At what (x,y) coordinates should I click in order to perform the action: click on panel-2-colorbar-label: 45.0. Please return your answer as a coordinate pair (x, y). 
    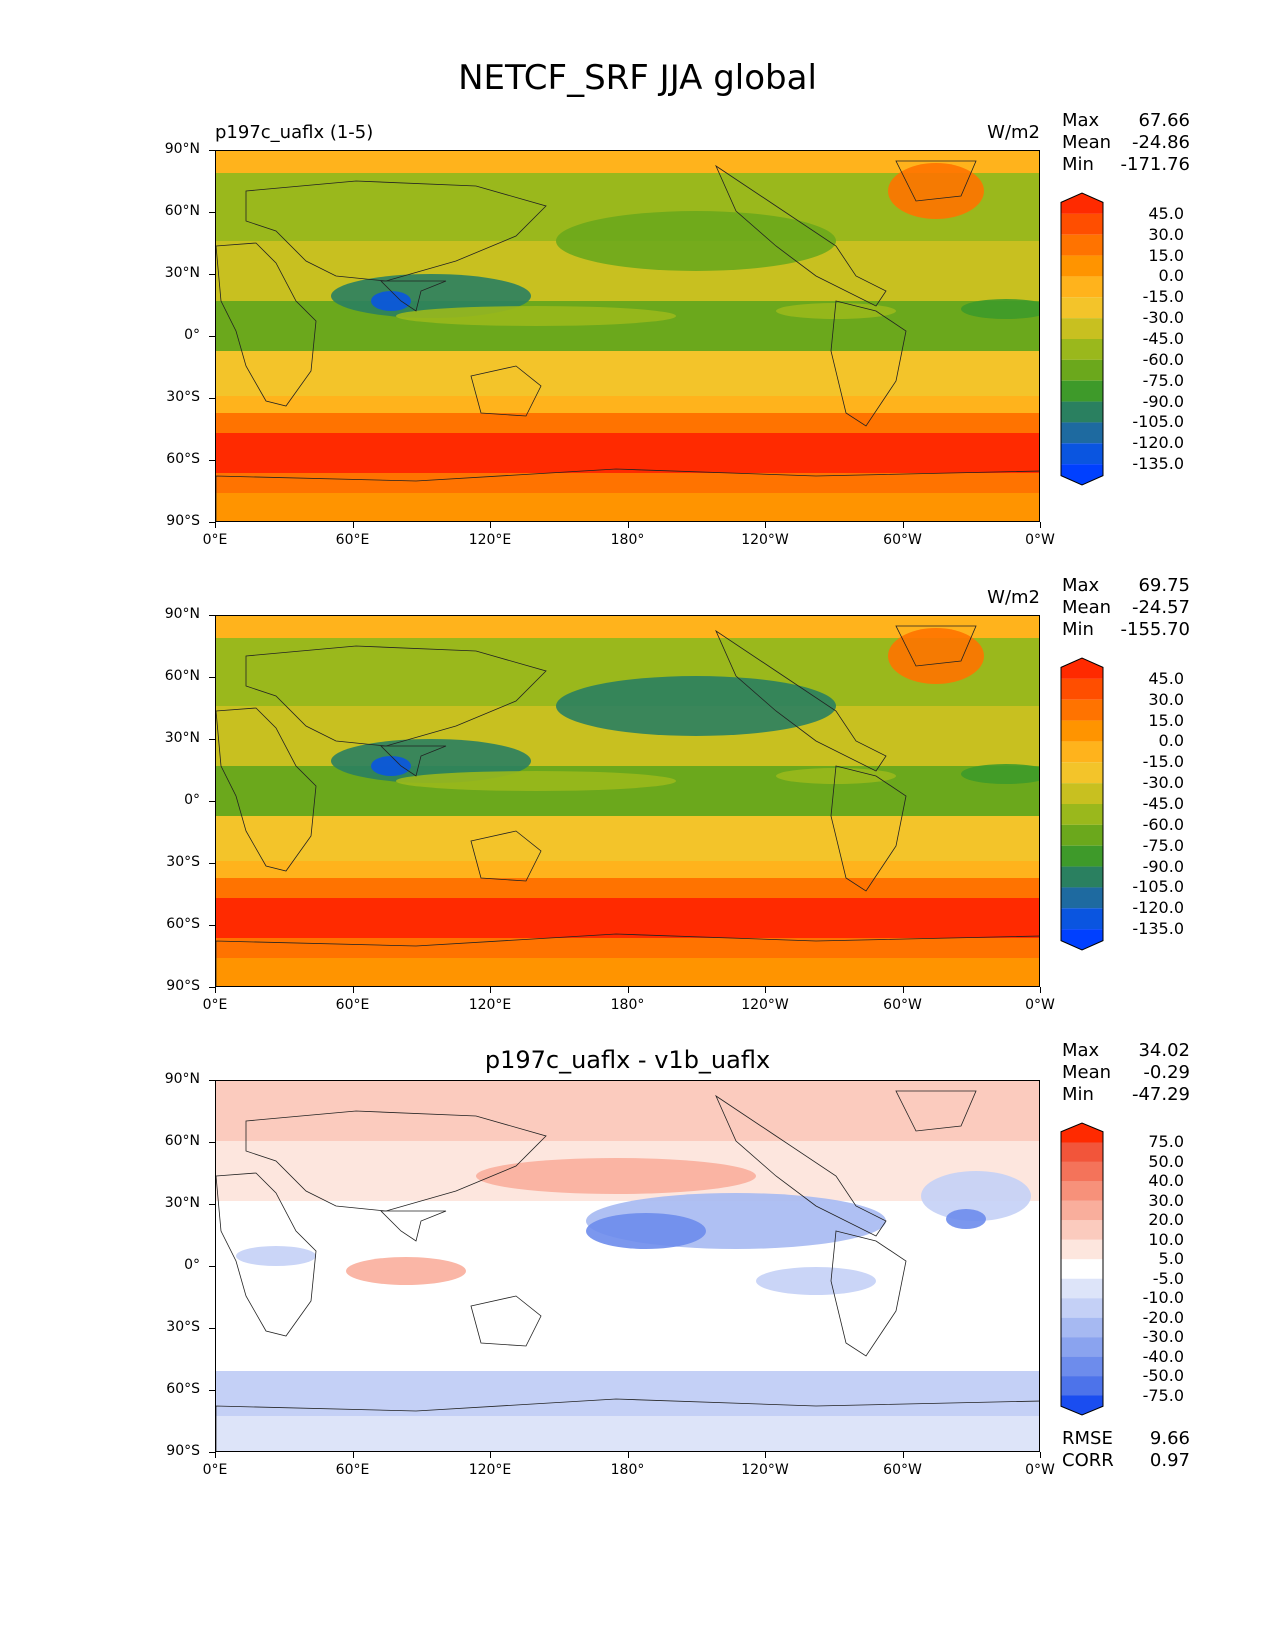
    Looking at the image, I should click on (1166, 678).